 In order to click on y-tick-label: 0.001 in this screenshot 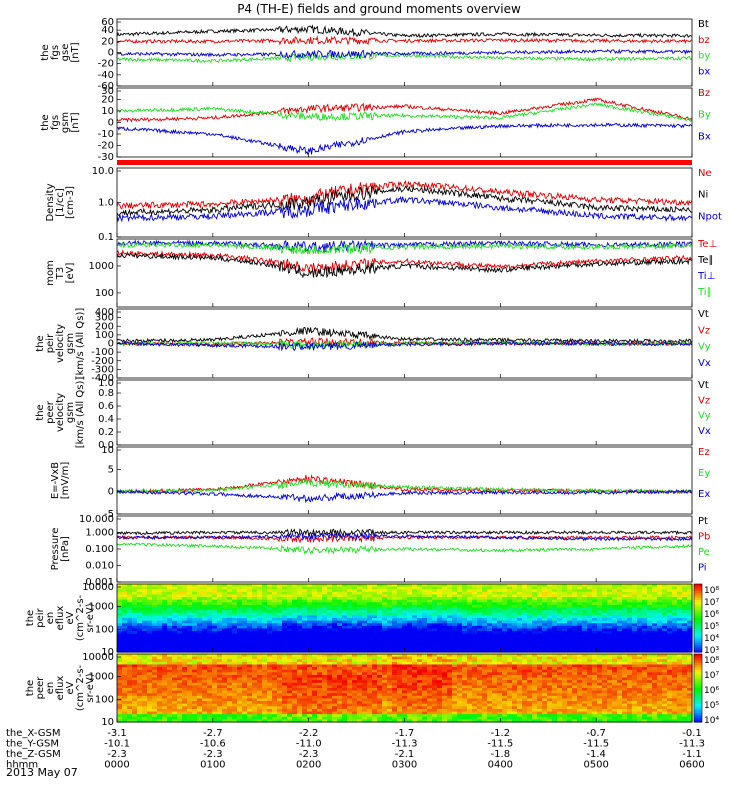, I will do `click(99, 582)`.